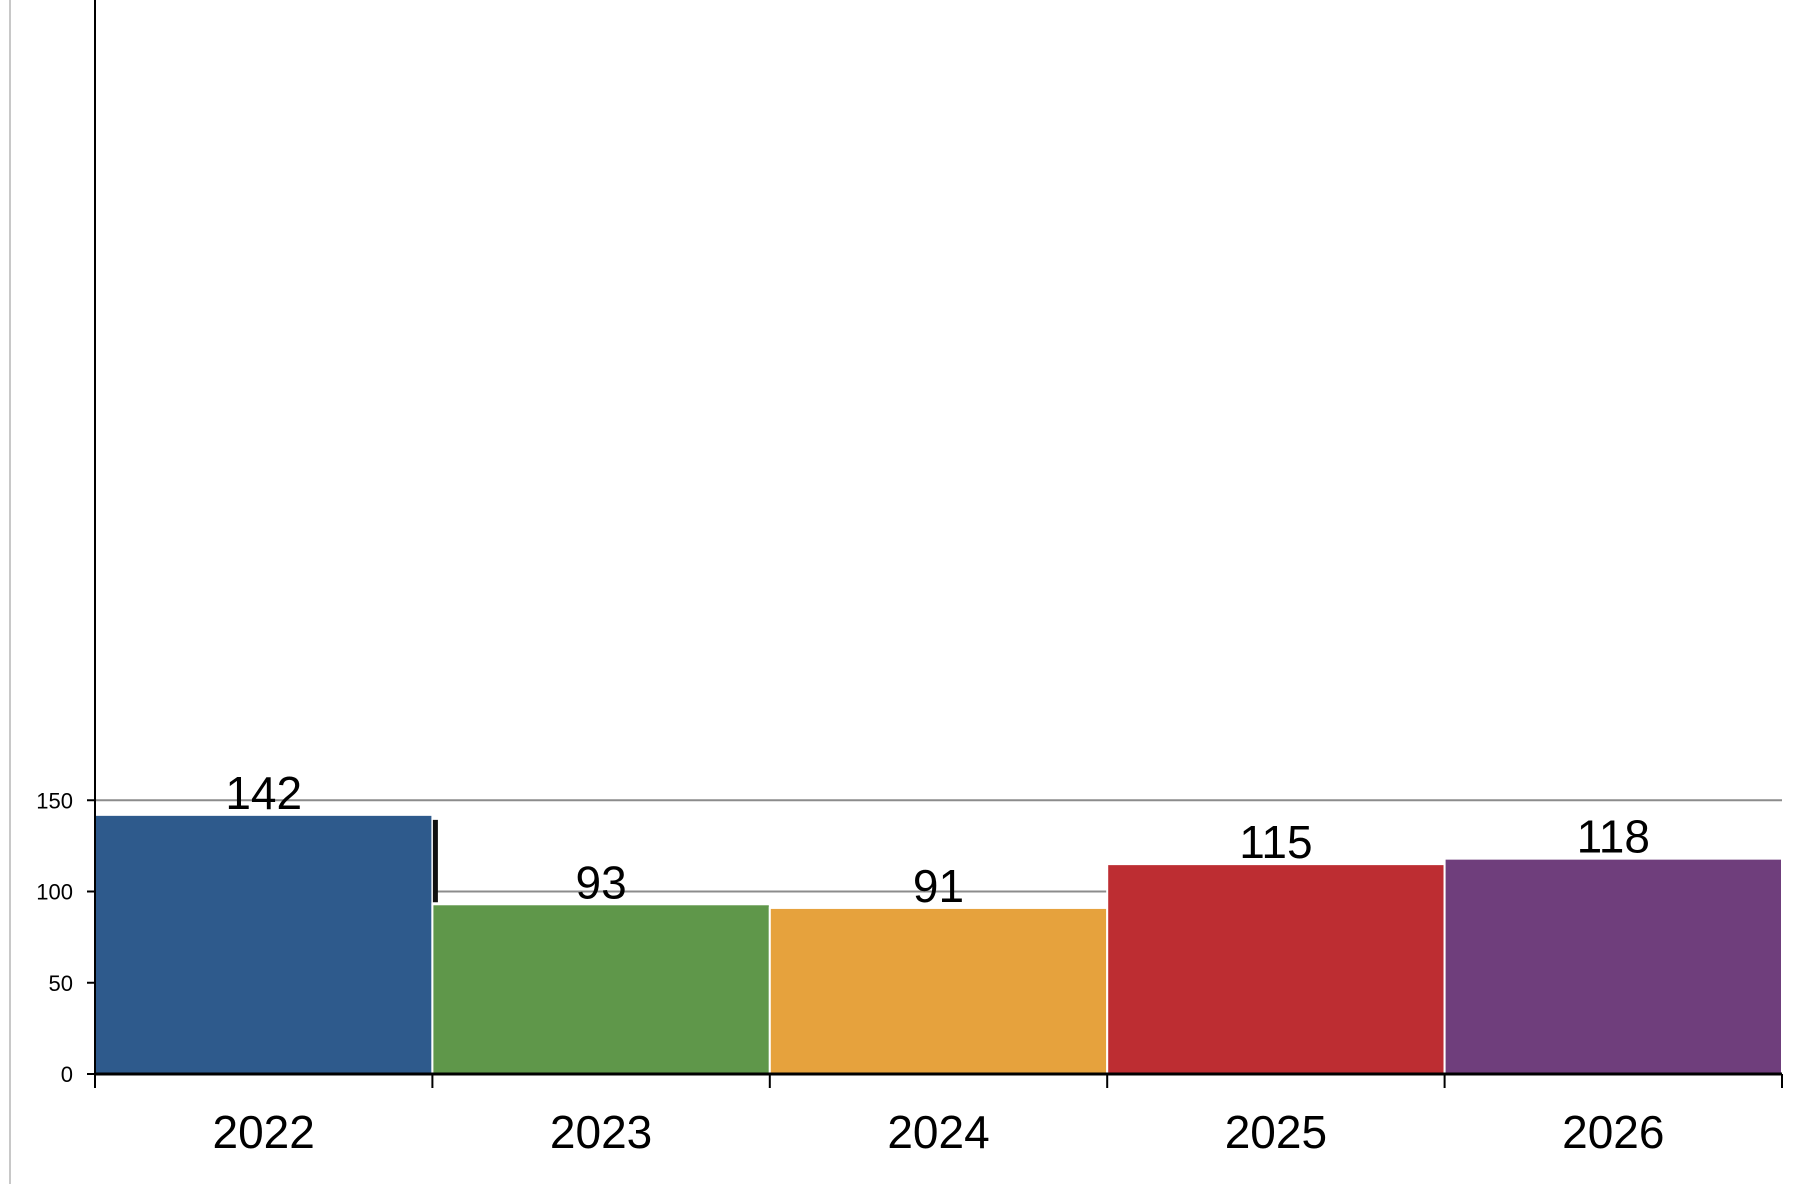 The image size is (1793, 1184). Describe the element at coordinates (263, 793) in the screenshot. I see `data-label-2022: 142` at that location.